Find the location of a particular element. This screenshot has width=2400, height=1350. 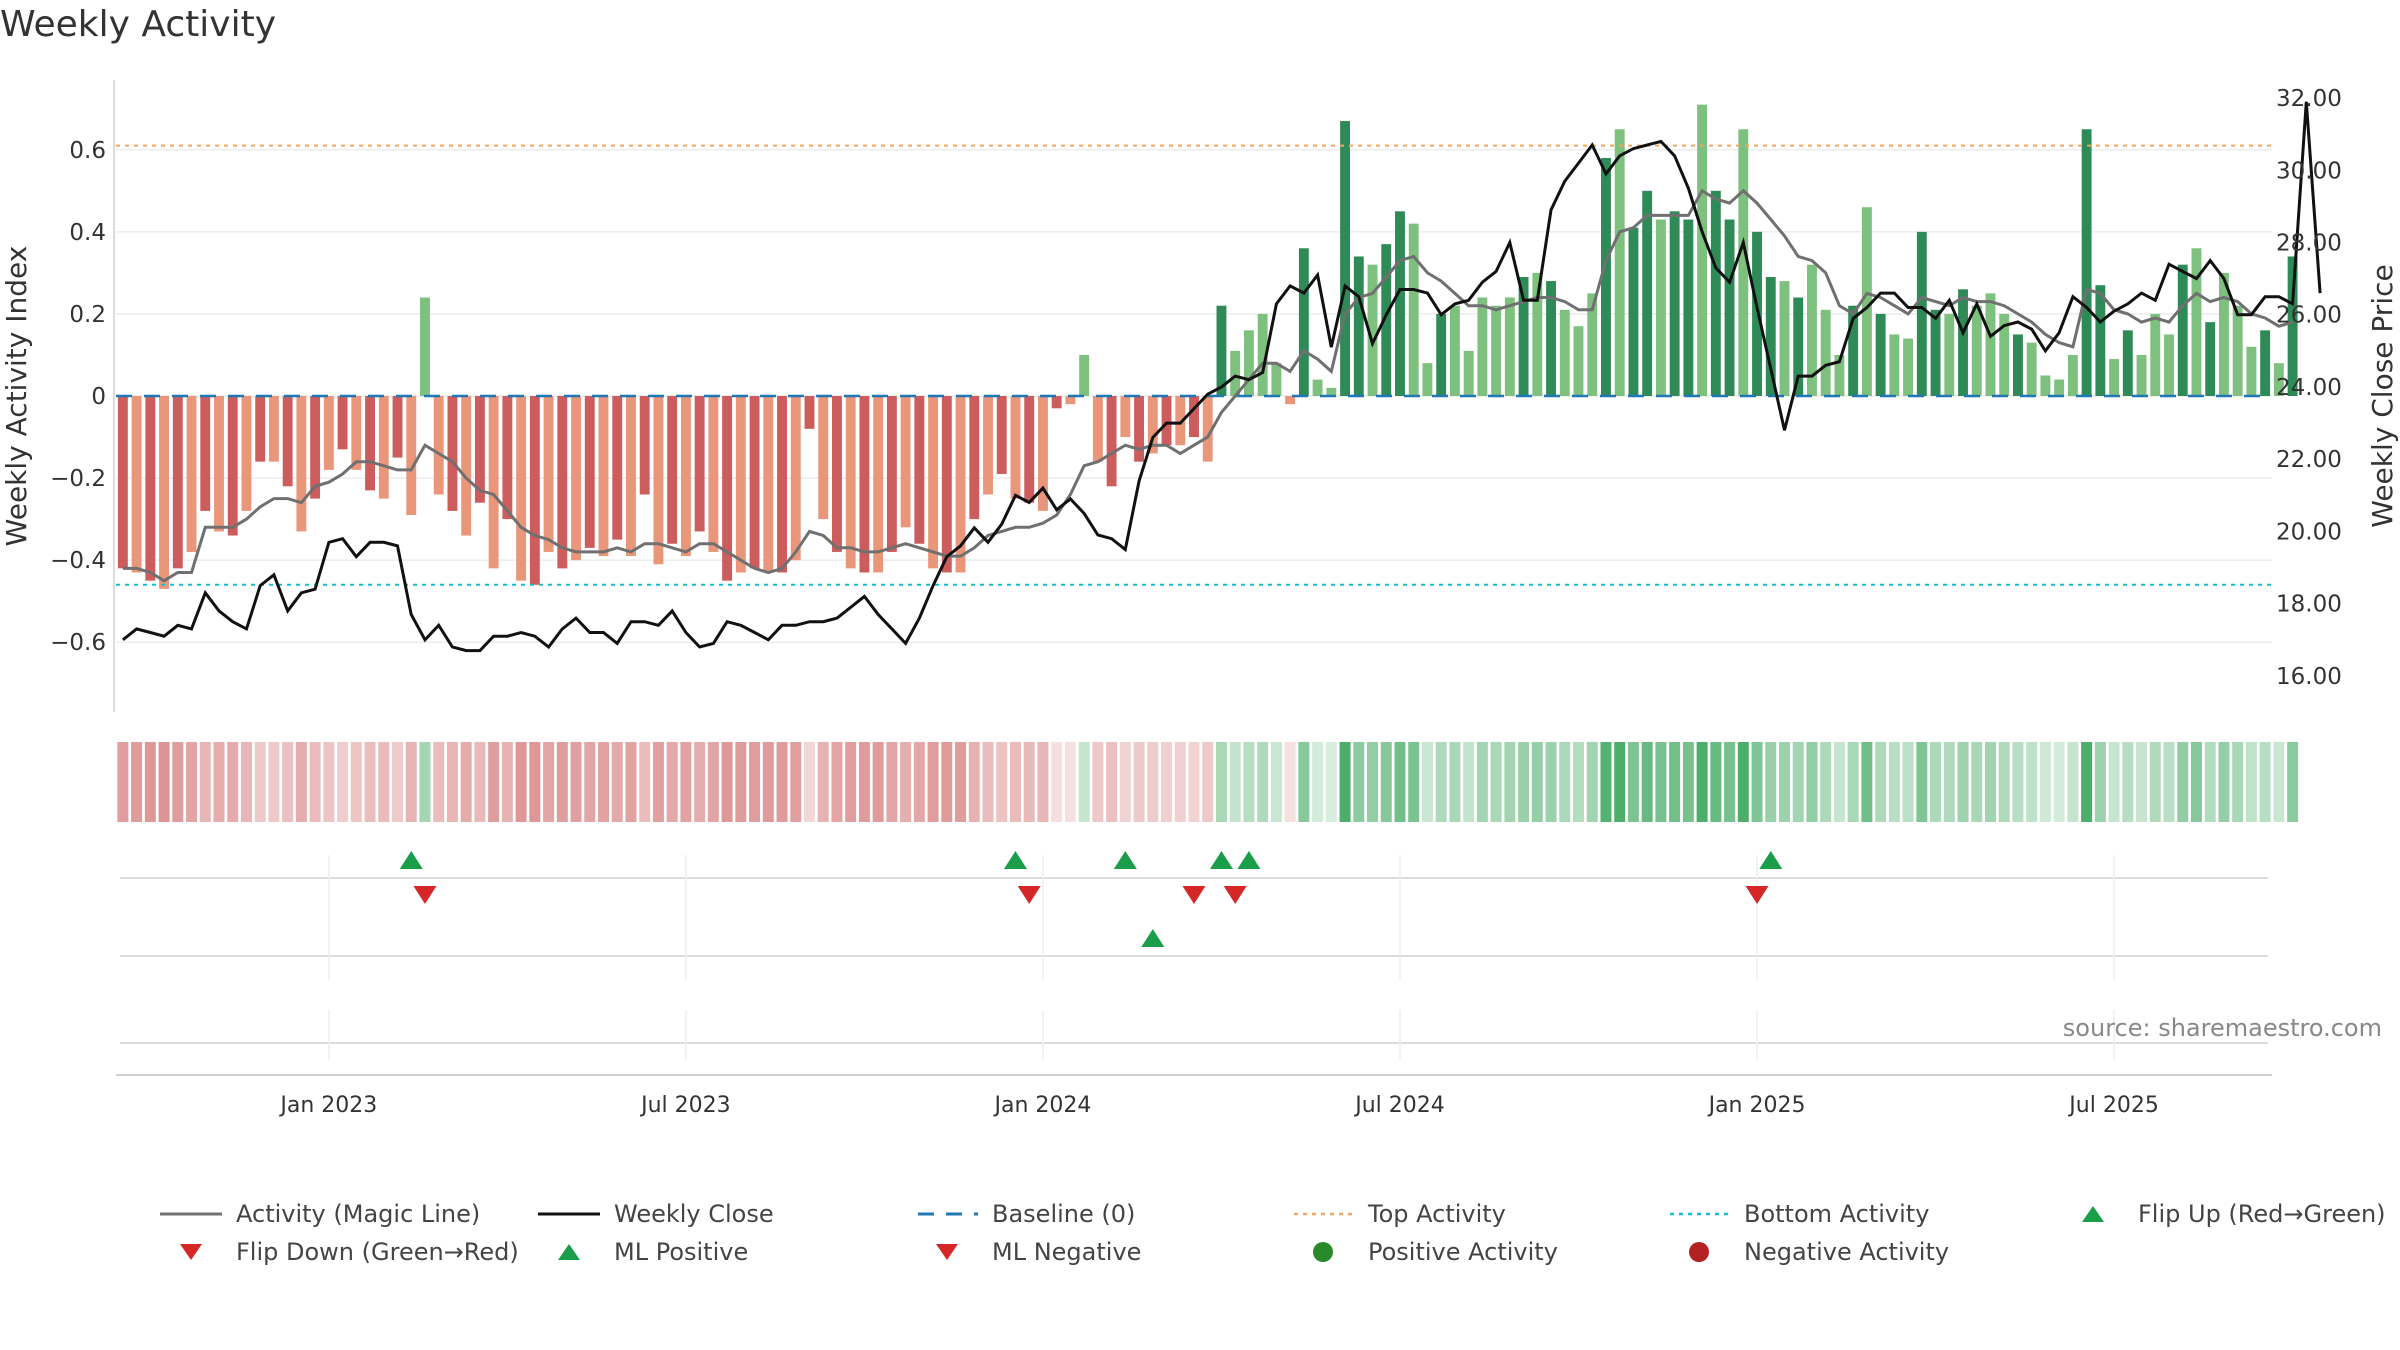

legend-label: Weekly Close is located at coordinates (694, 1214).